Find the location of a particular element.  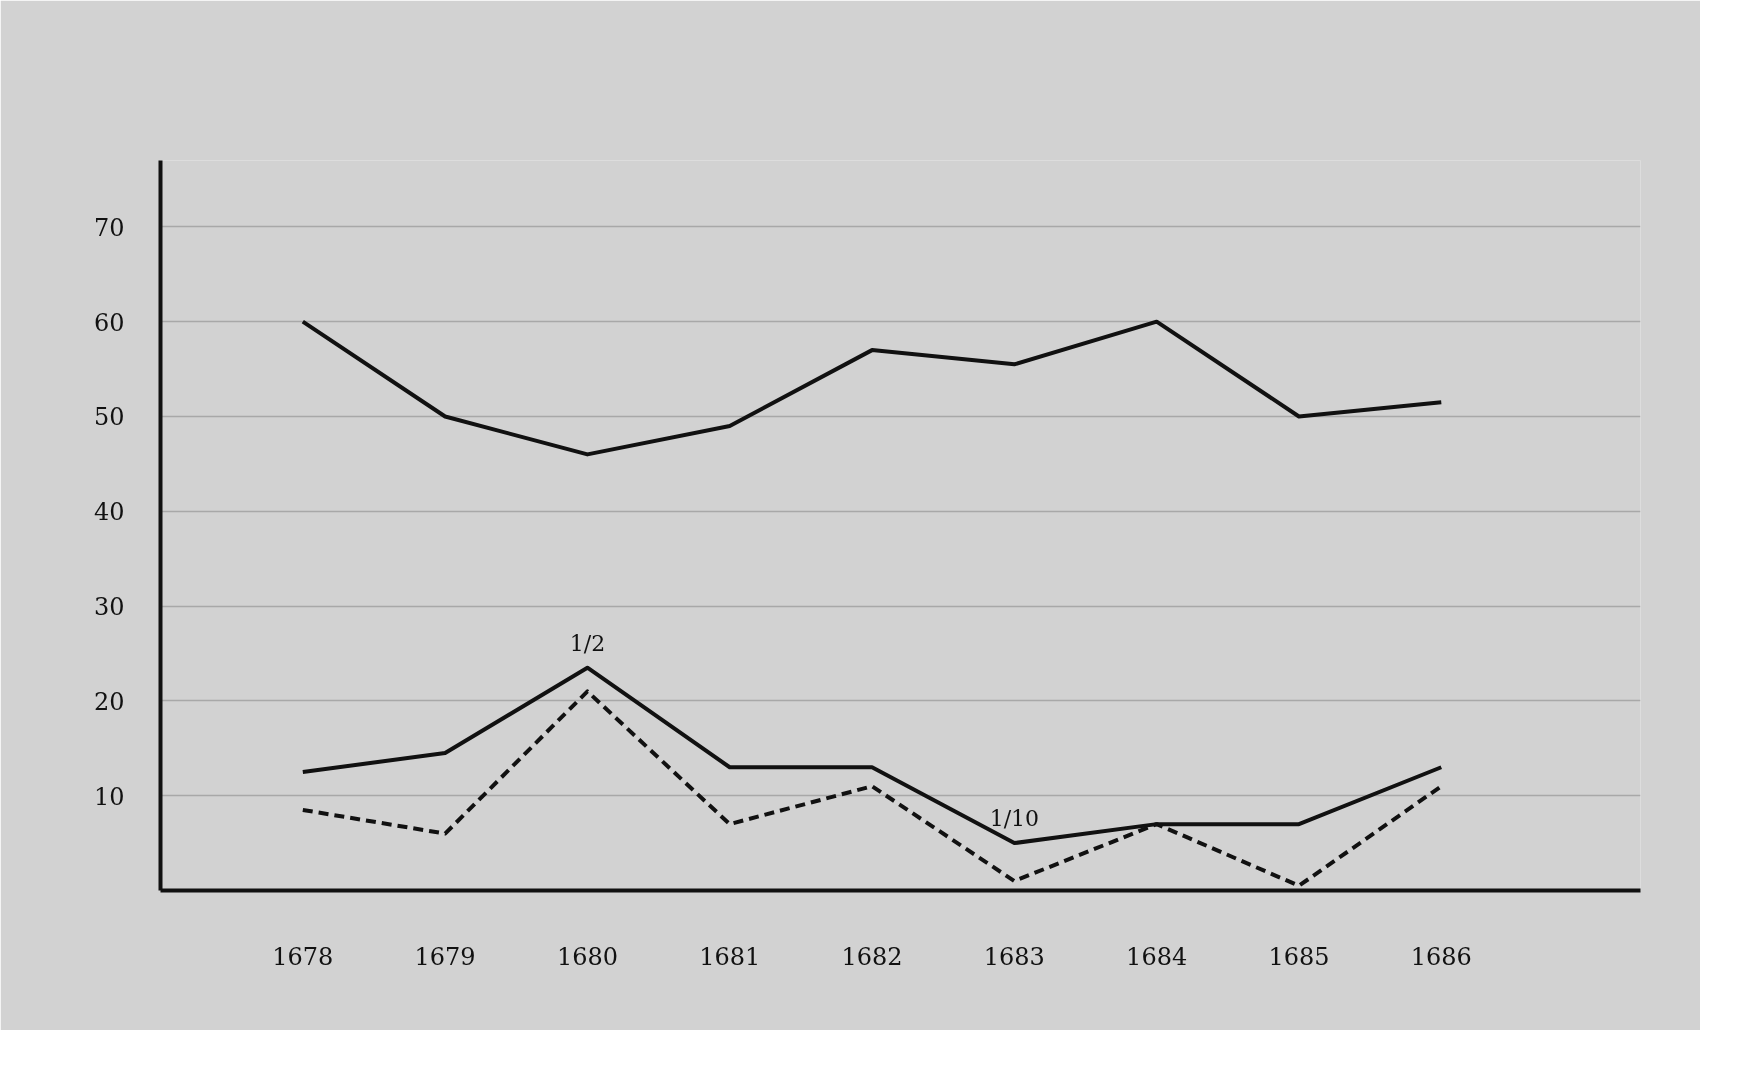

annotation: 1/10 is located at coordinates (1014, 819).